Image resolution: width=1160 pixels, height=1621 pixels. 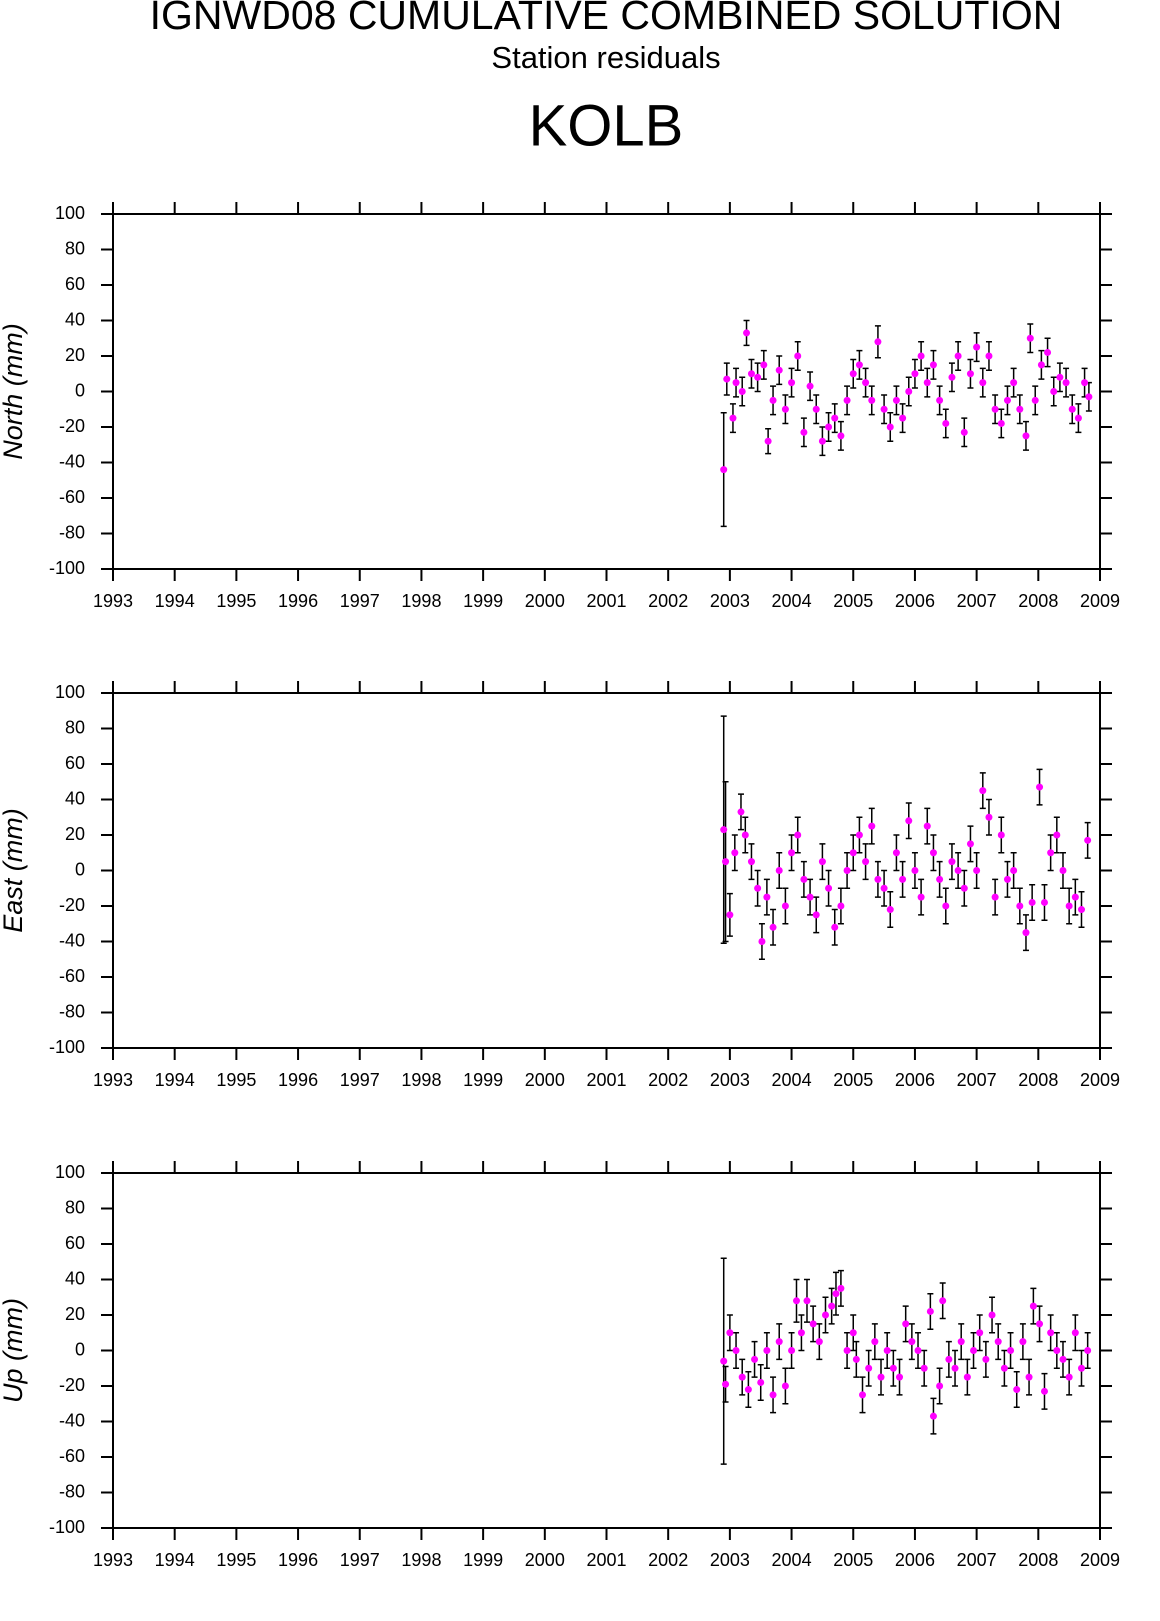 What do you see at coordinates (421, 1080) in the screenshot?
I see `x-tick-label: 1998` at bounding box center [421, 1080].